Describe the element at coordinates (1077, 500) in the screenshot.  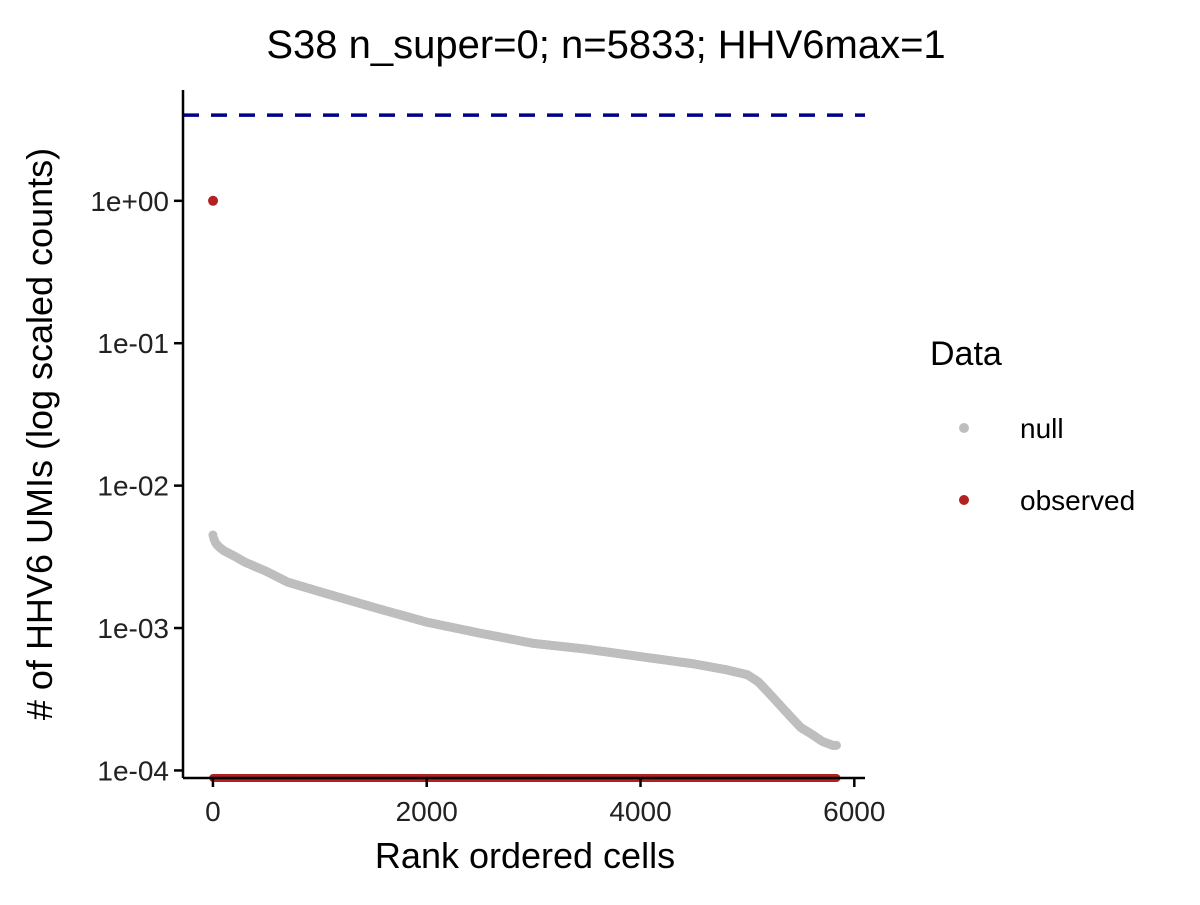
I see `legend-label-observed: observed` at that location.